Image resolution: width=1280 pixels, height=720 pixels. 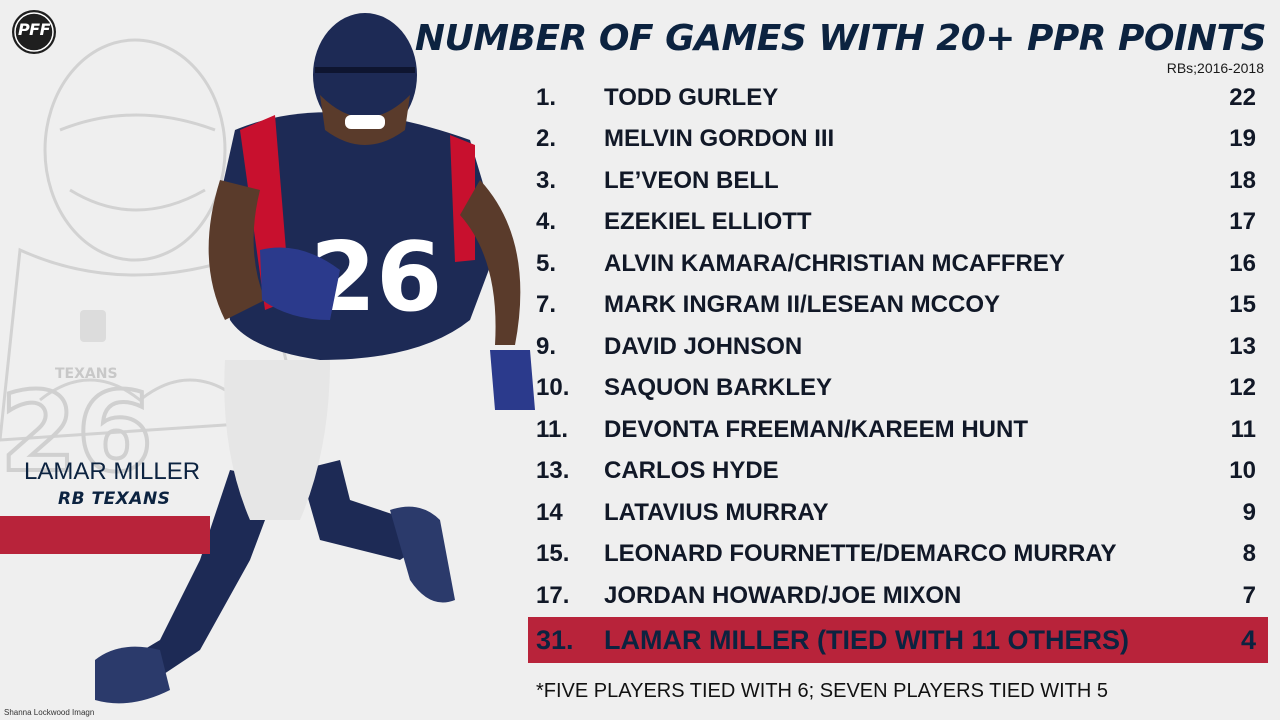 What do you see at coordinates (76, 432) in the screenshot?
I see `svg-text: 26` at bounding box center [76, 432].